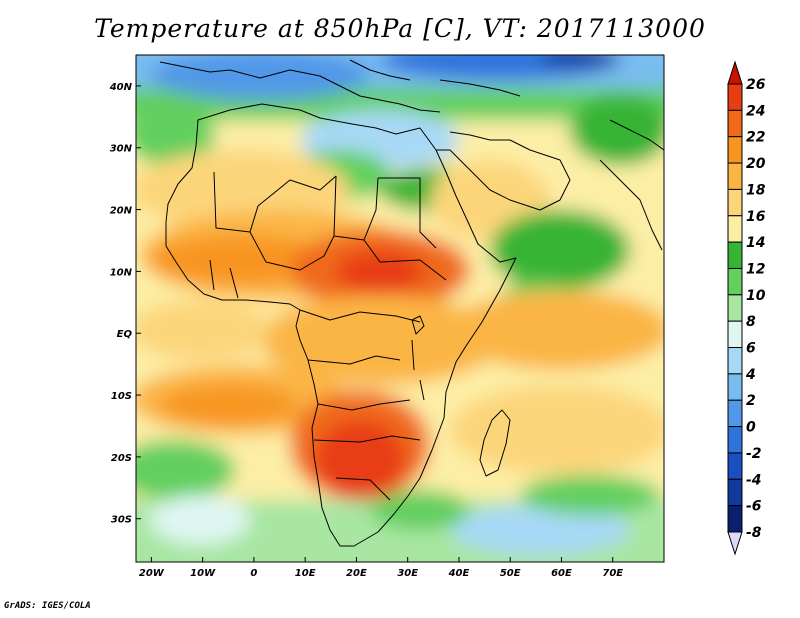 This screenshot has height=618, width=800. What do you see at coordinates (735, 543) in the screenshot?
I see `colorbar-min-arrow` at bounding box center [735, 543].